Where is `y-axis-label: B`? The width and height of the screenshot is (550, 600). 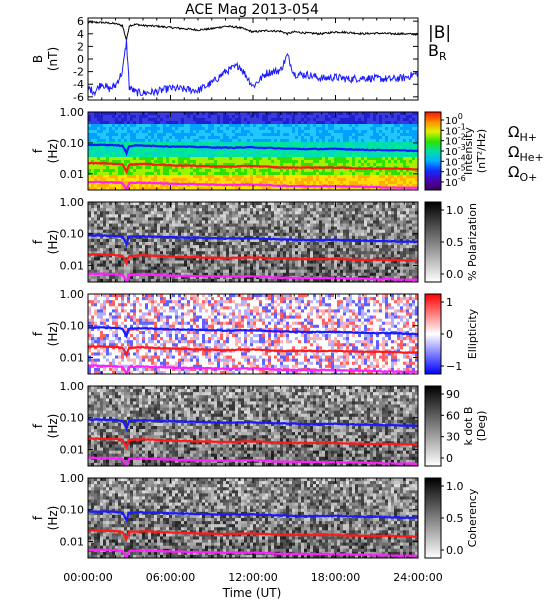 y-axis-label: B is located at coordinates (38, 59).